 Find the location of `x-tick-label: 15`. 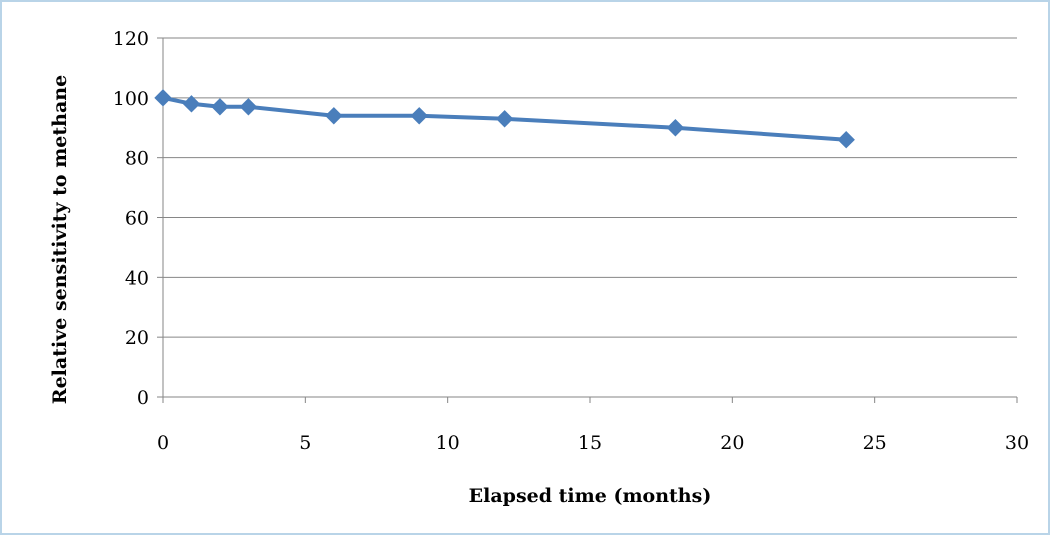

x-tick-label: 15 is located at coordinates (590, 443).